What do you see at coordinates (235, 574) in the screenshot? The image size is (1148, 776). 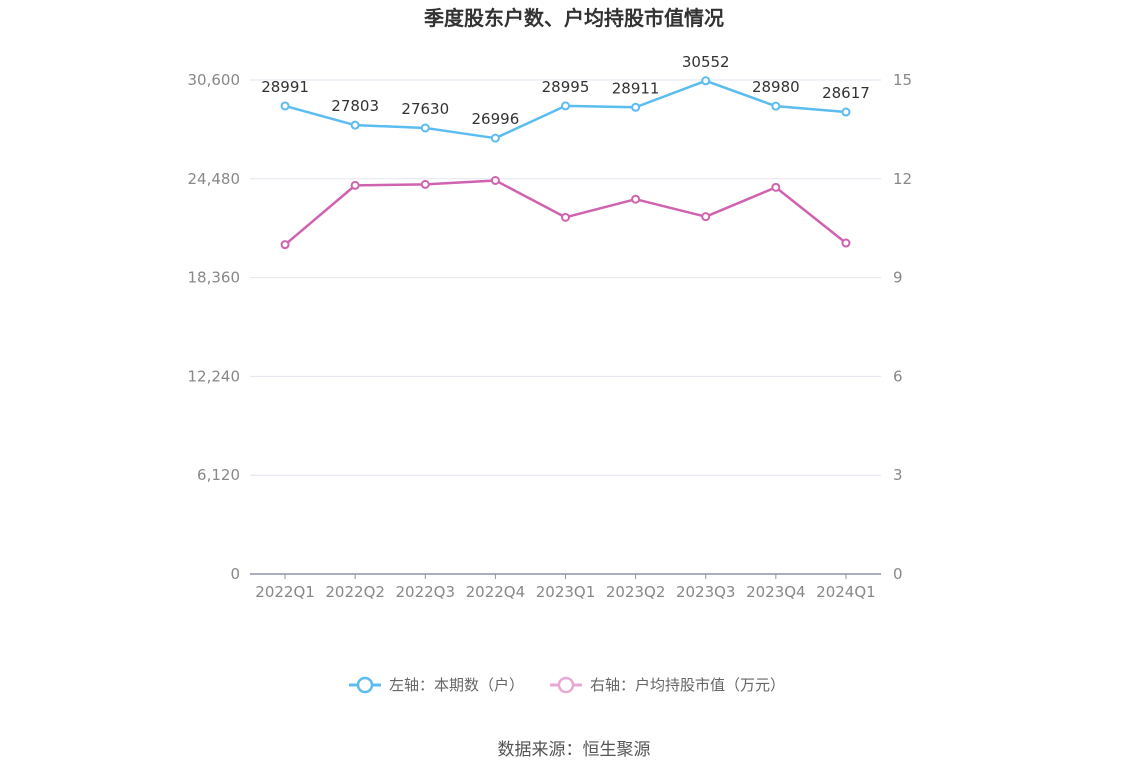 I see `left-axis-tick-label: 0` at bounding box center [235, 574].